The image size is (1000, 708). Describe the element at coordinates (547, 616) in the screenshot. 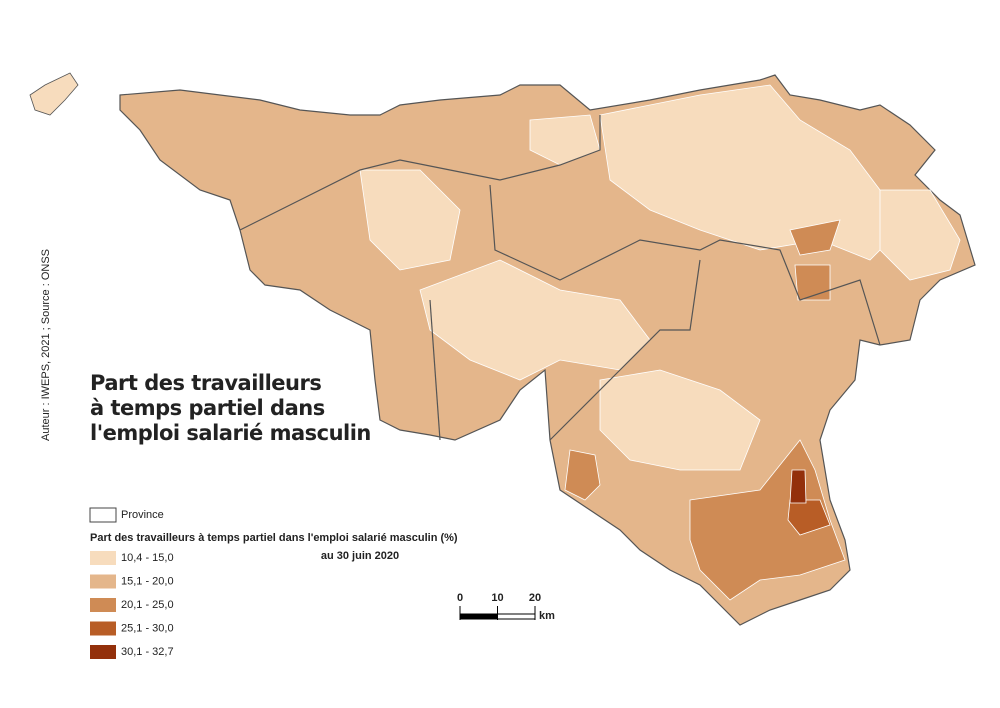

I see `scale-unit: km` at that location.